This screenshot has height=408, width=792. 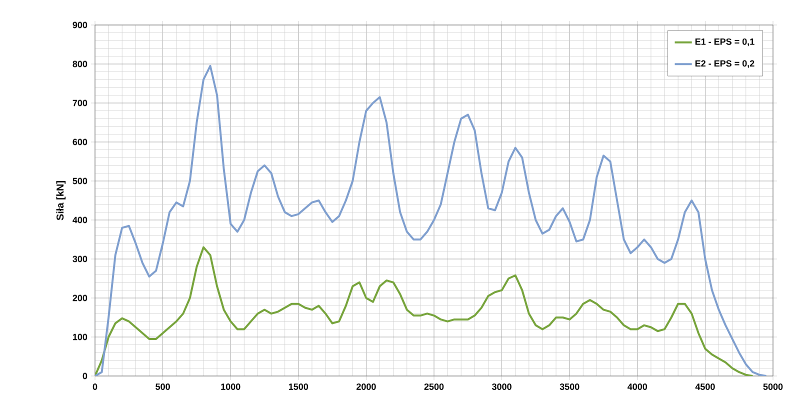 What do you see at coordinates (724, 42) in the screenshot?
I see `legend-label: E1 - EPS = 0,1` at bounding box center [724, 42].